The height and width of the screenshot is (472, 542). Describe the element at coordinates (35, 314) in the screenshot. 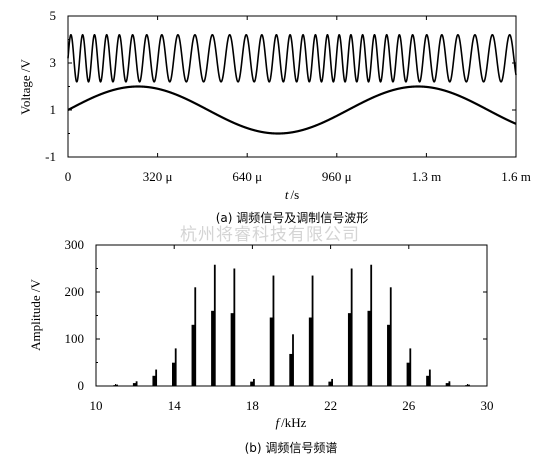

I see `panel-b-ylabel: Amplitude /V` at that location.